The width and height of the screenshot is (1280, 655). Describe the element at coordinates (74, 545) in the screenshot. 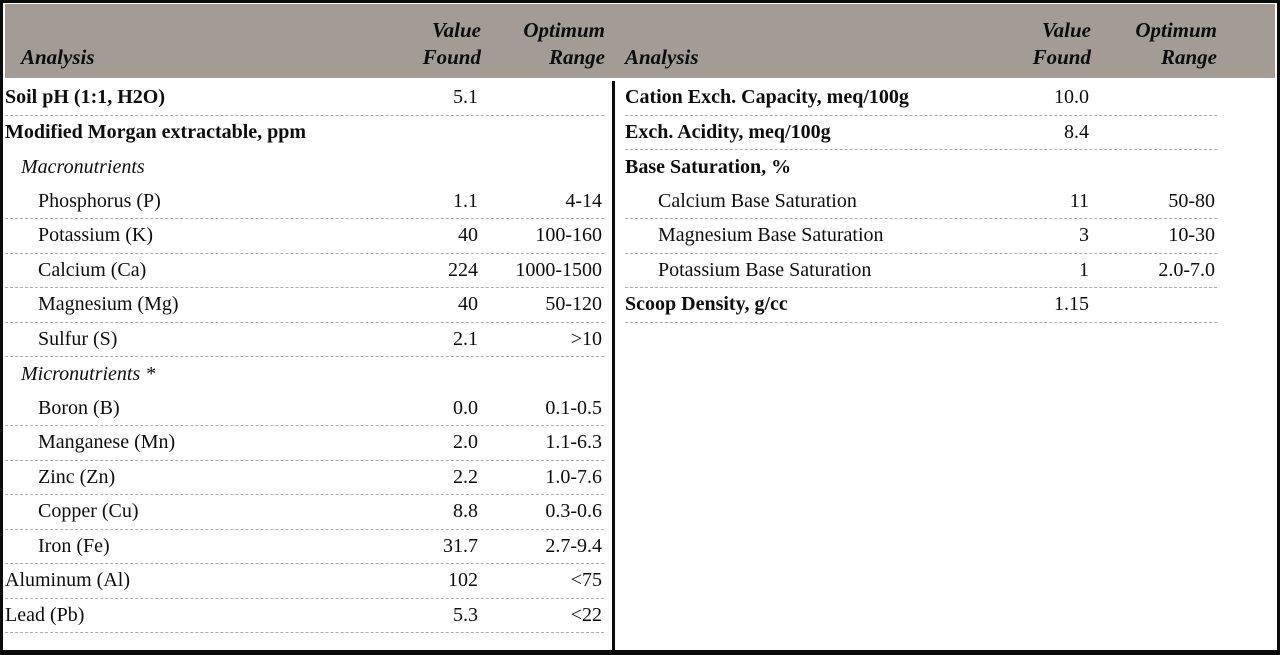

I see `analysis-label: Iron (Fe)` at that location.